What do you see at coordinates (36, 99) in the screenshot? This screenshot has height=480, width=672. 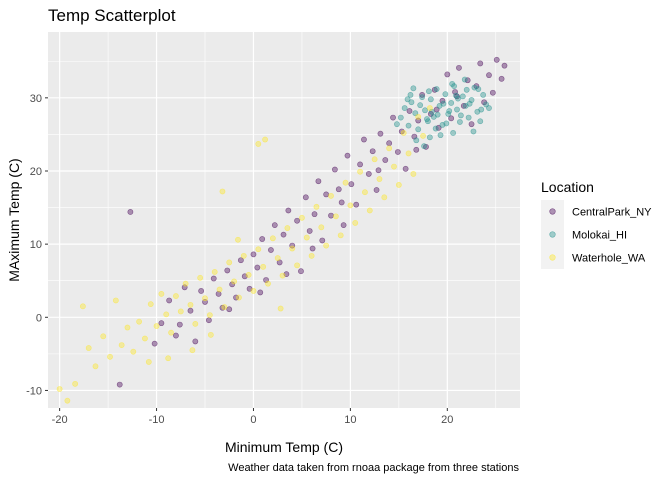 I see `y-tick-label: 30` at bounding box center [36, 99].